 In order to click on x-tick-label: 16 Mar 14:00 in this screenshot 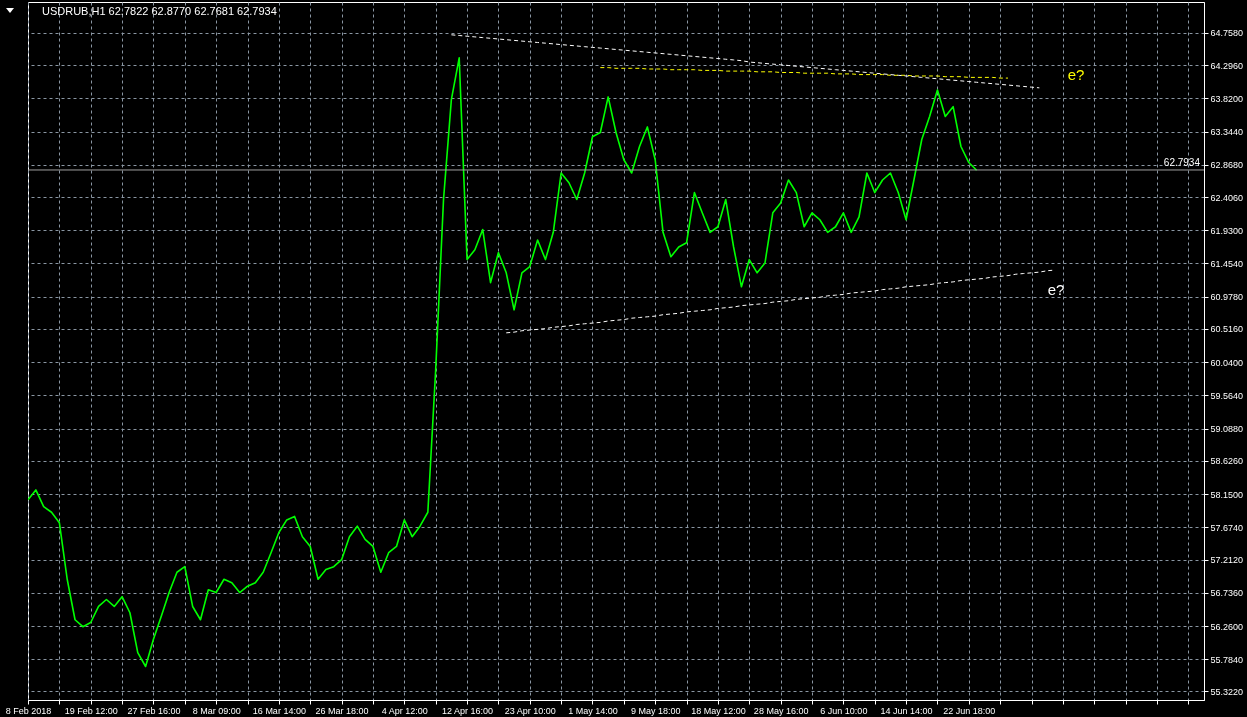, I will do `click(279, 710)`.